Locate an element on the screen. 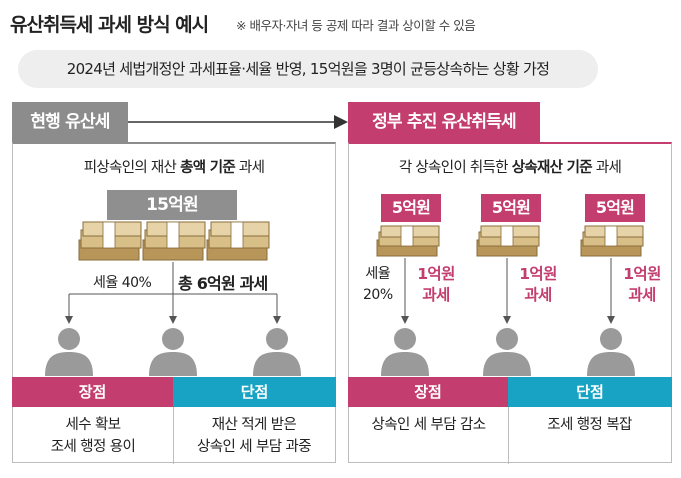 The height and width of the screenshot is (478, 681). current-con-line: 재산 적게 받은 is located at coordinates (254, 425).